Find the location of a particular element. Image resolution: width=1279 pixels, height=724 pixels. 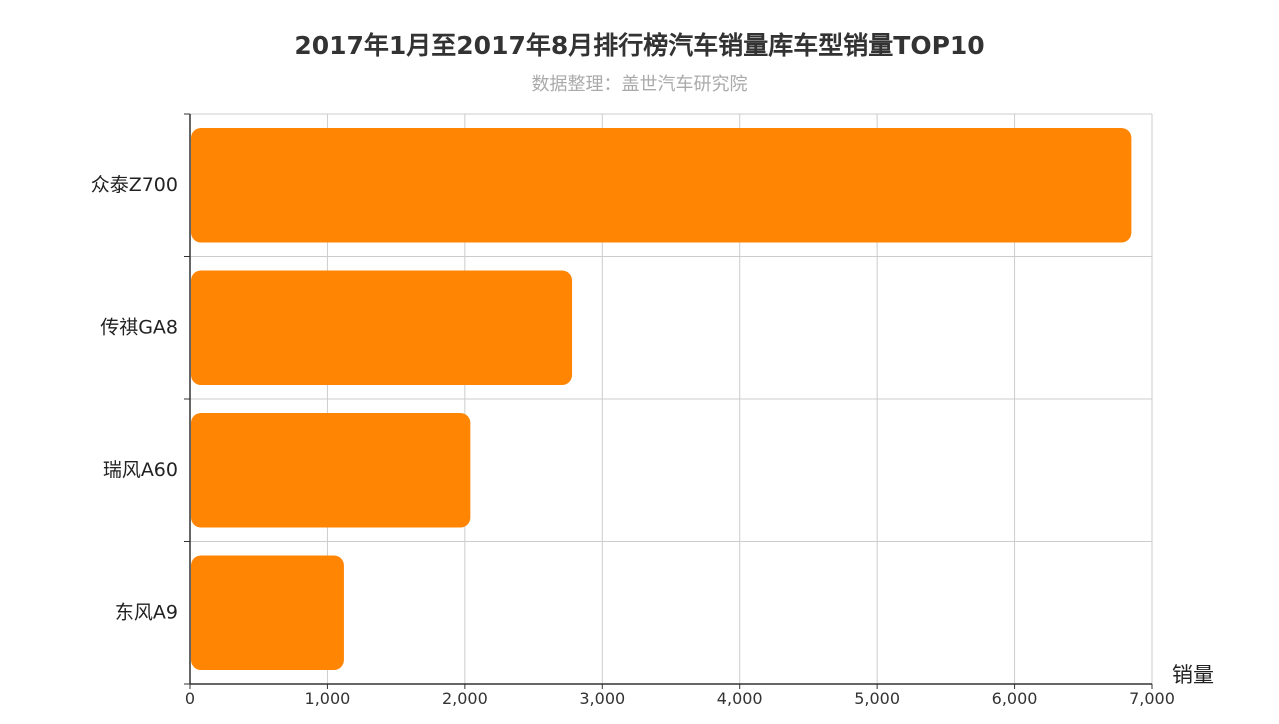

x-tick-label: 7,000 is located at coordinates (1152, 698).